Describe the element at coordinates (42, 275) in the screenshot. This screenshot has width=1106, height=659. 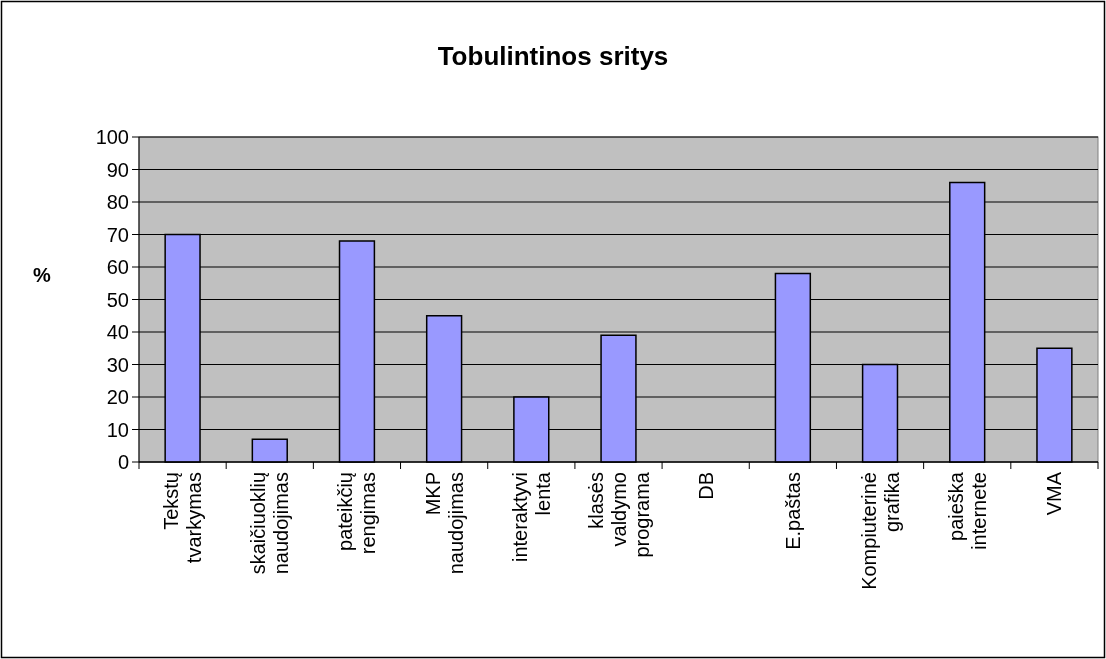
I see `y-axis-title: %` at that location.